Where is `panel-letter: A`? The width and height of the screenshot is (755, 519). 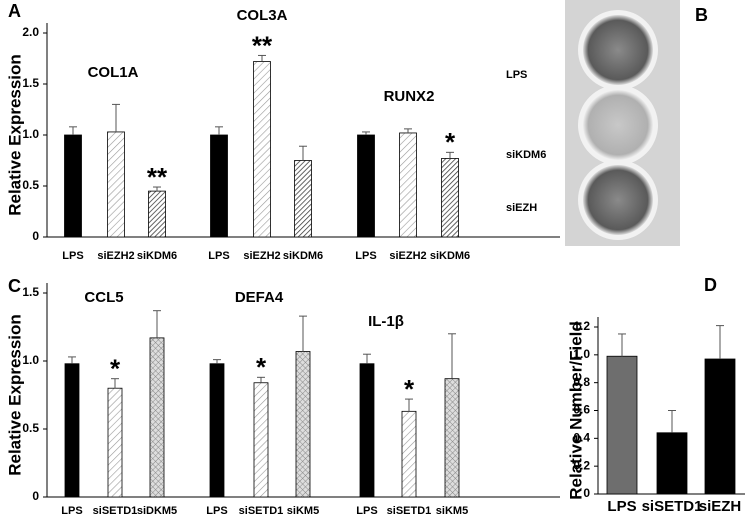
panel-letter: A is located at coordinates (14, 11).